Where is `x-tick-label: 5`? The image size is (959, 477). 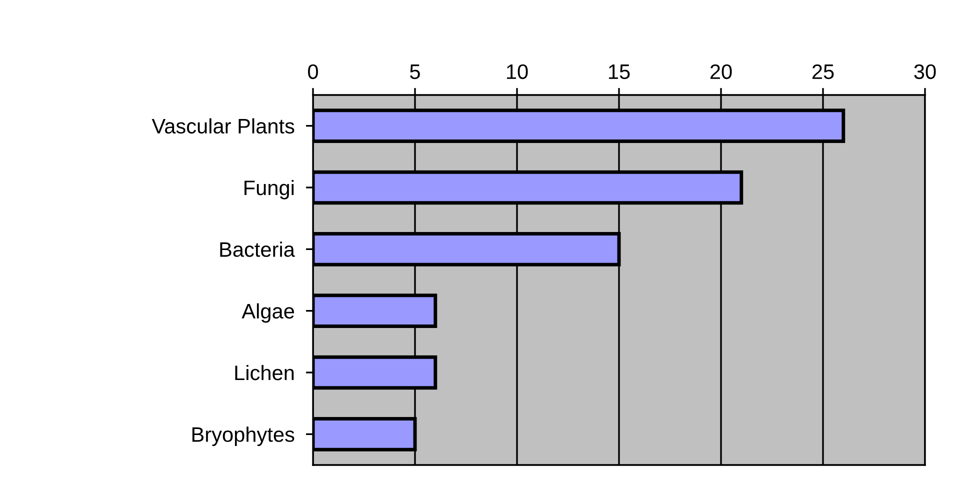 x-tick-label: 5 is located at coordinates (415, 72).